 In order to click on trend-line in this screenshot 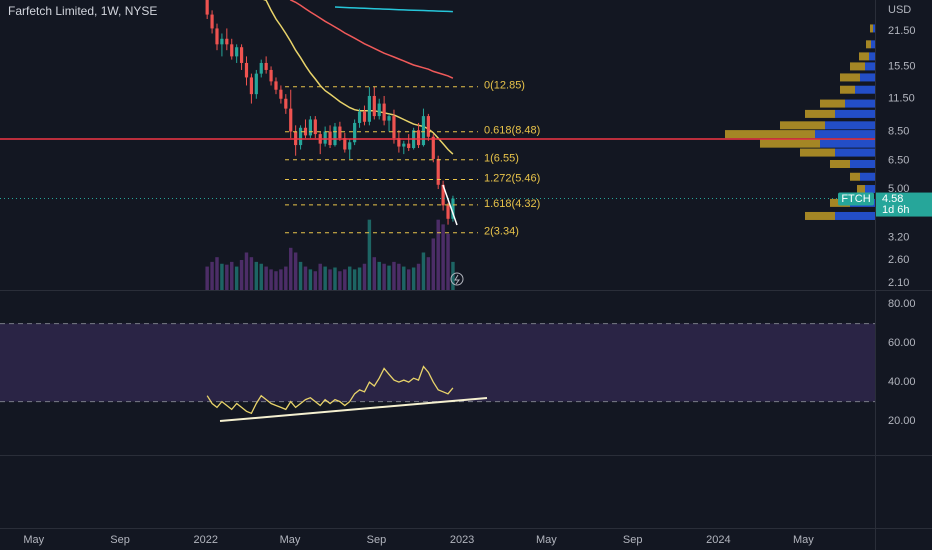, I will do `click(450, 205)`.